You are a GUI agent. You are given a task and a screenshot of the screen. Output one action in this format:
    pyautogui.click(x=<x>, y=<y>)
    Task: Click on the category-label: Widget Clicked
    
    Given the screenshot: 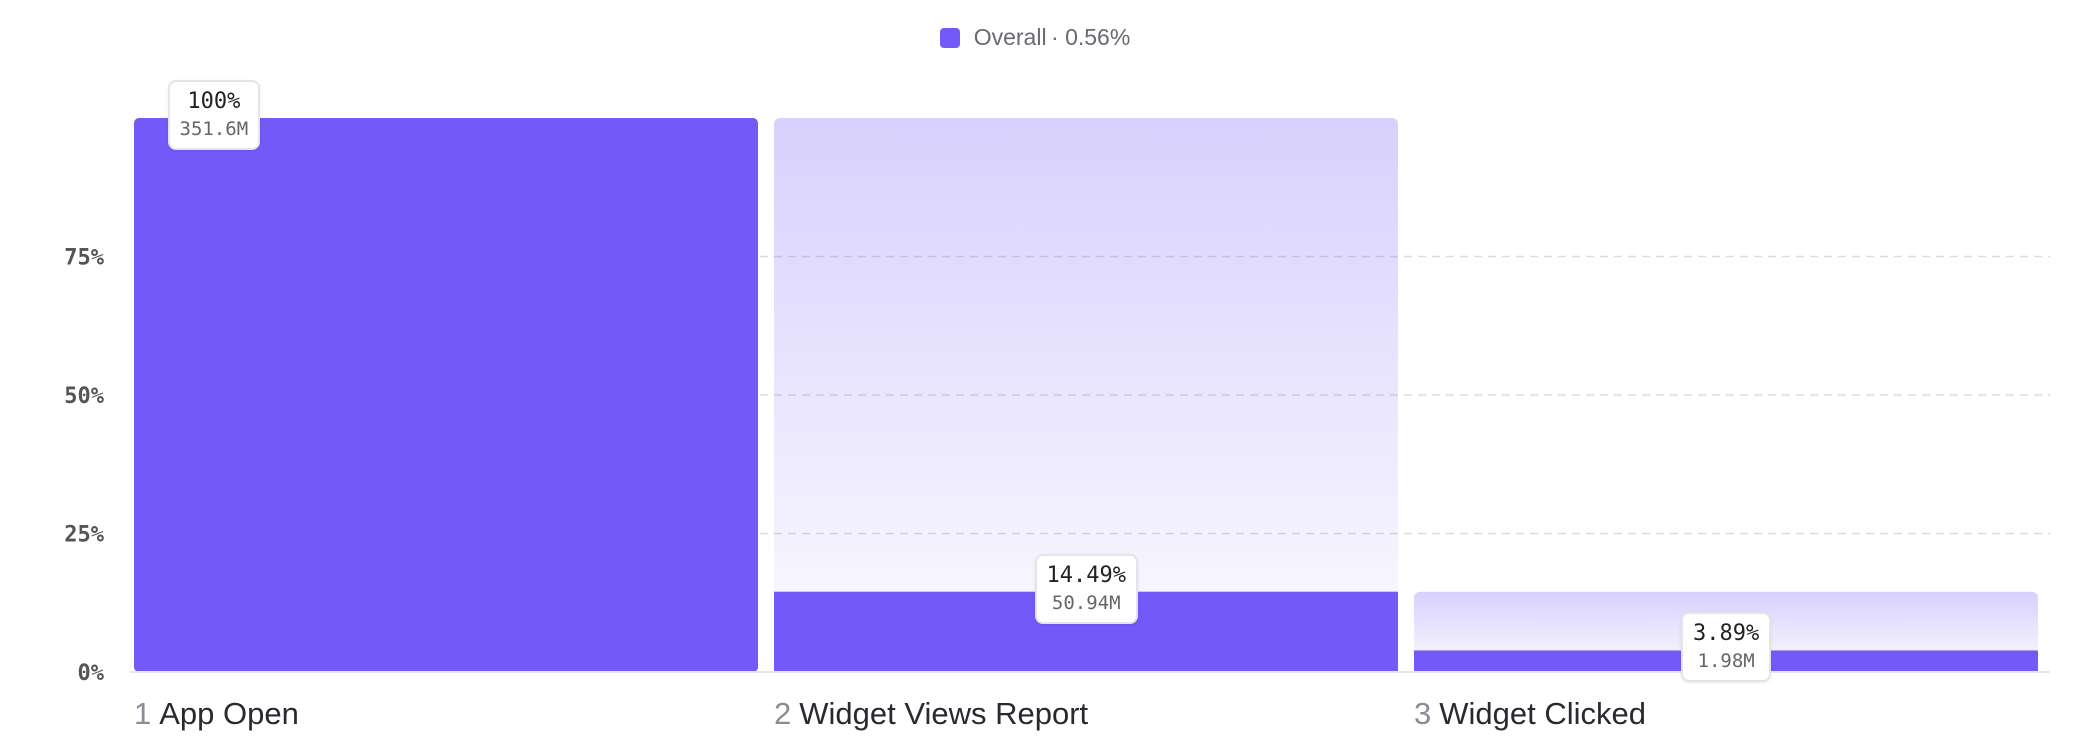 What is the action you would take?
    pyautogui.click(x=1542, y=713)
    